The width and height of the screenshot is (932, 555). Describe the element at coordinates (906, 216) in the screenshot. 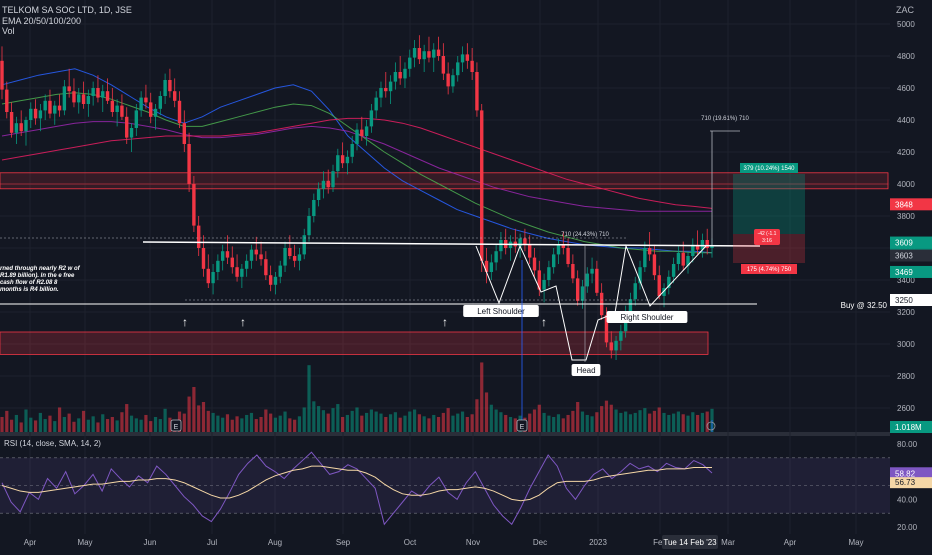

I see `price-tick-label: 3800` at that location.